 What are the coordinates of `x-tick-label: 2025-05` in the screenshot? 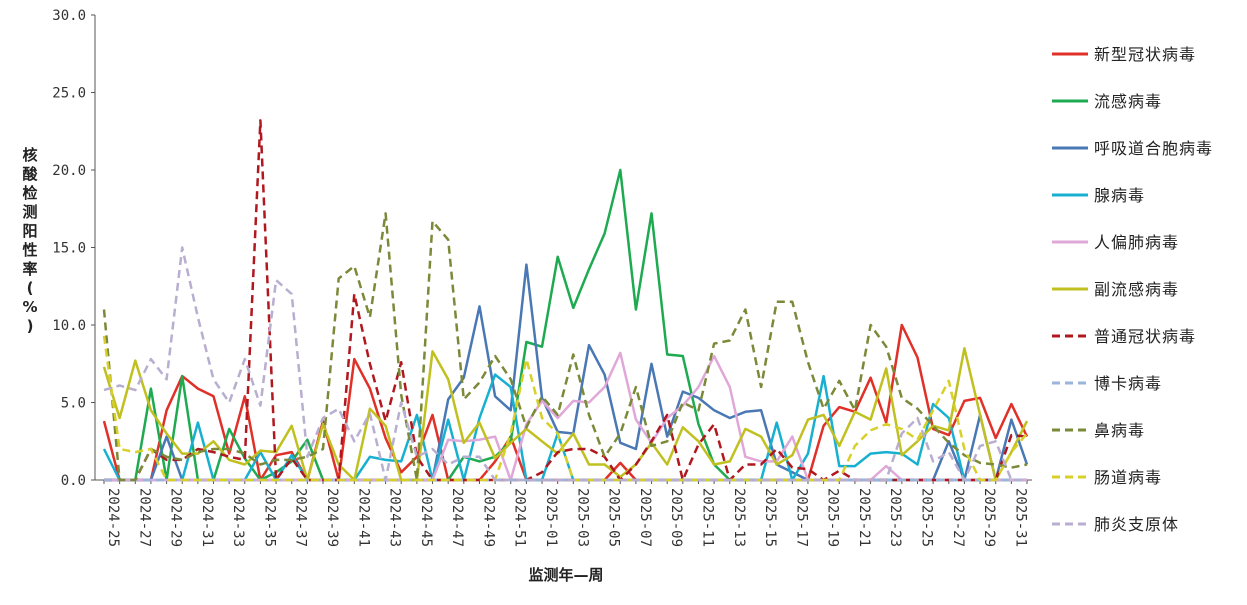 It's located at (614, 517).